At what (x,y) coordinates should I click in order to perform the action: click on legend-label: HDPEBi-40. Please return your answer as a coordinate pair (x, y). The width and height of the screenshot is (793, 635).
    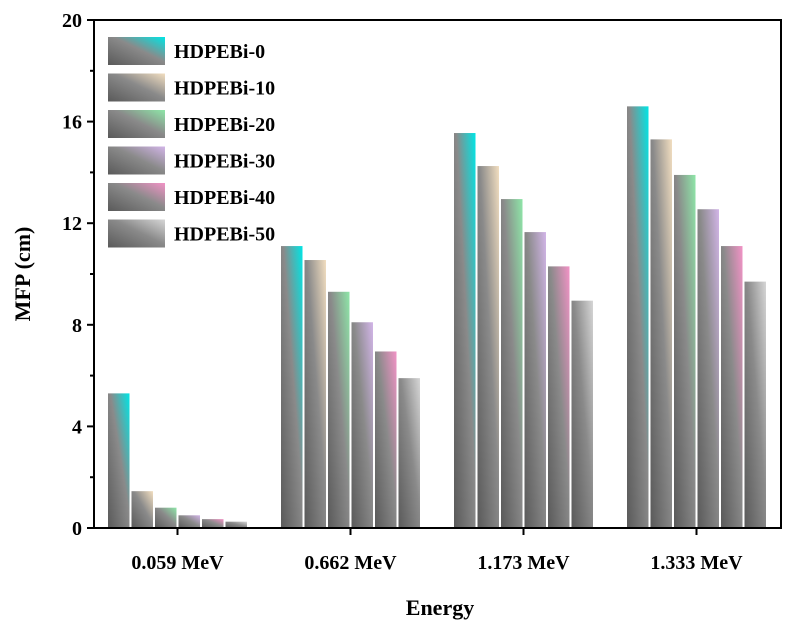
    Looking at the image, I should click on (224, 198).